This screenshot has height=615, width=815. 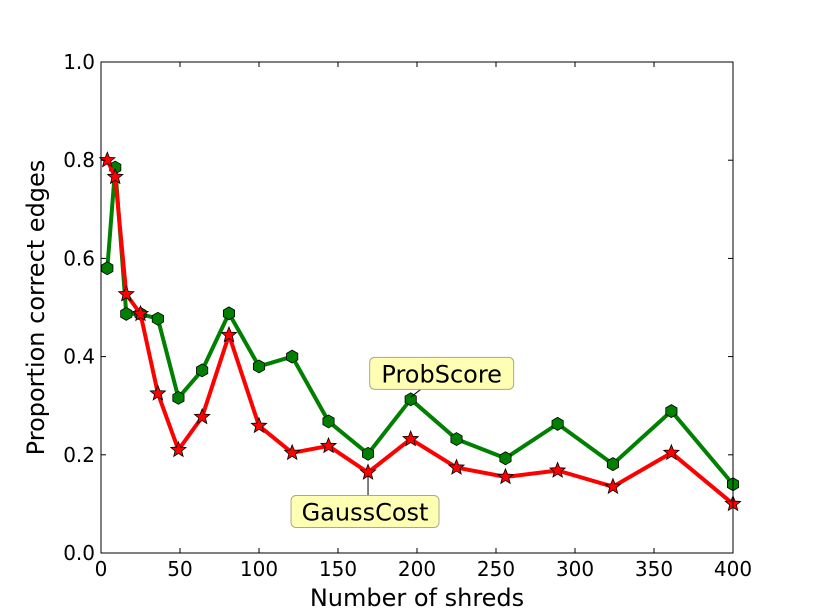 What do you see at coordinates (575, 569) in the screenshot?
I see `x-tick-label: 300` at bounding box center [575, 569].